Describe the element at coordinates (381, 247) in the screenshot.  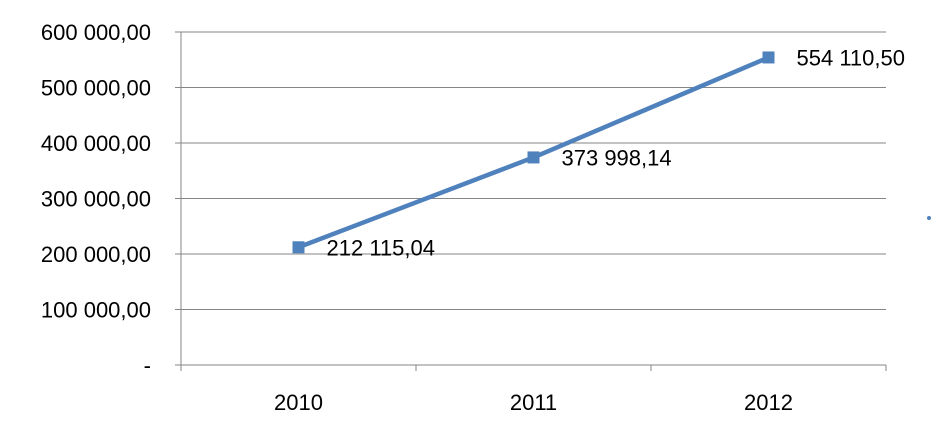
I see `data-label: 212 115,04` at that location.